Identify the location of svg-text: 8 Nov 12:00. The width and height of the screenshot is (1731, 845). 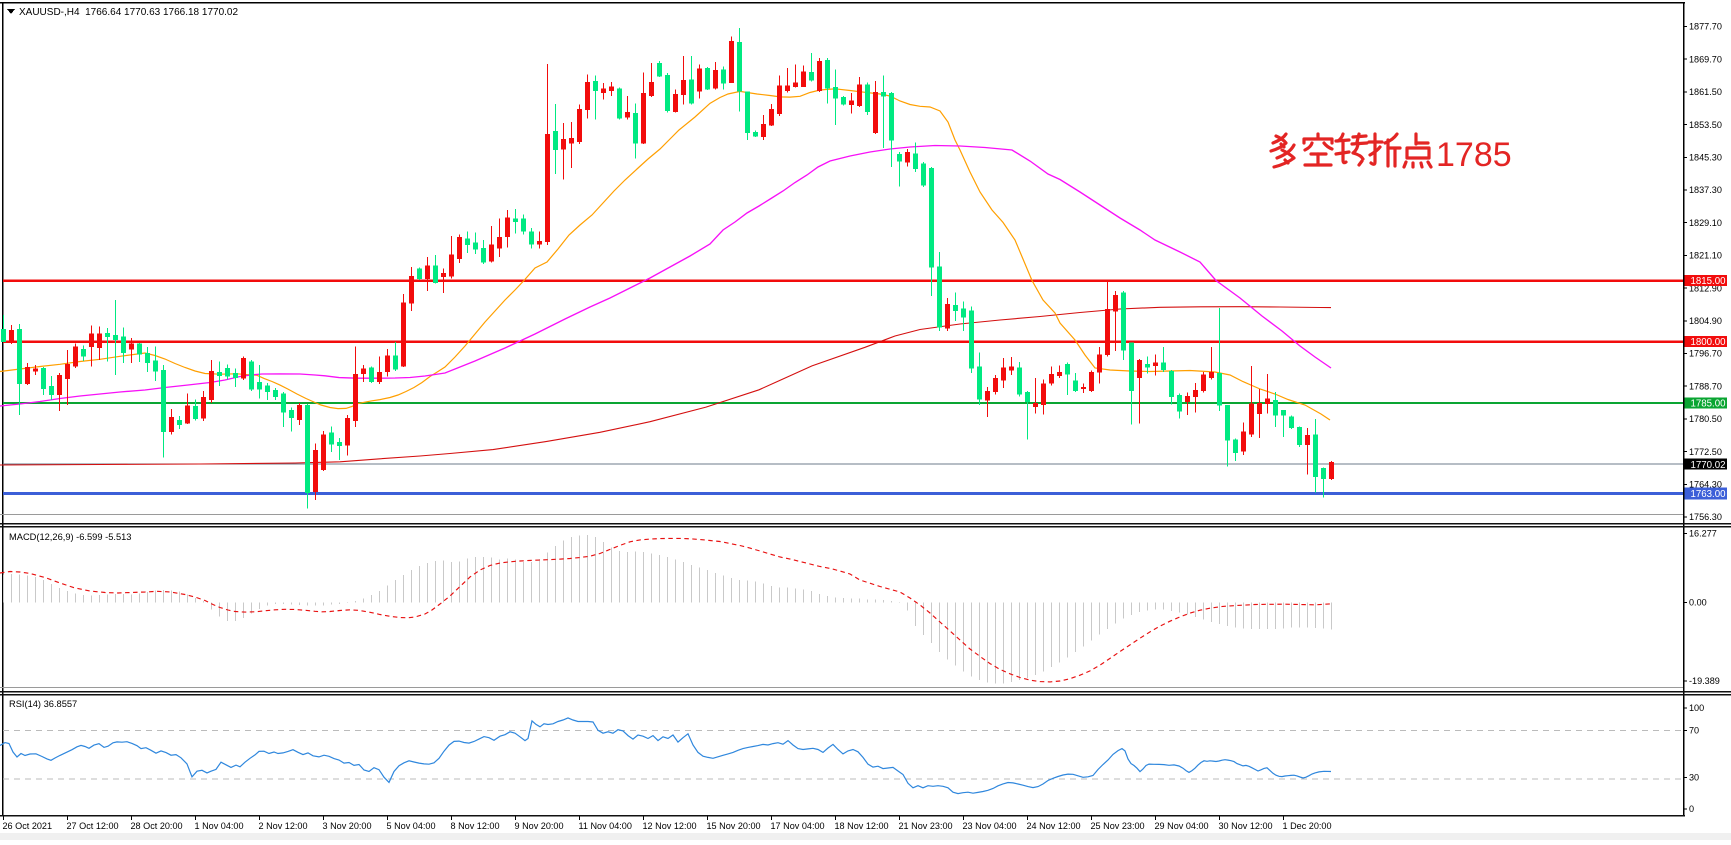
(475, 826).